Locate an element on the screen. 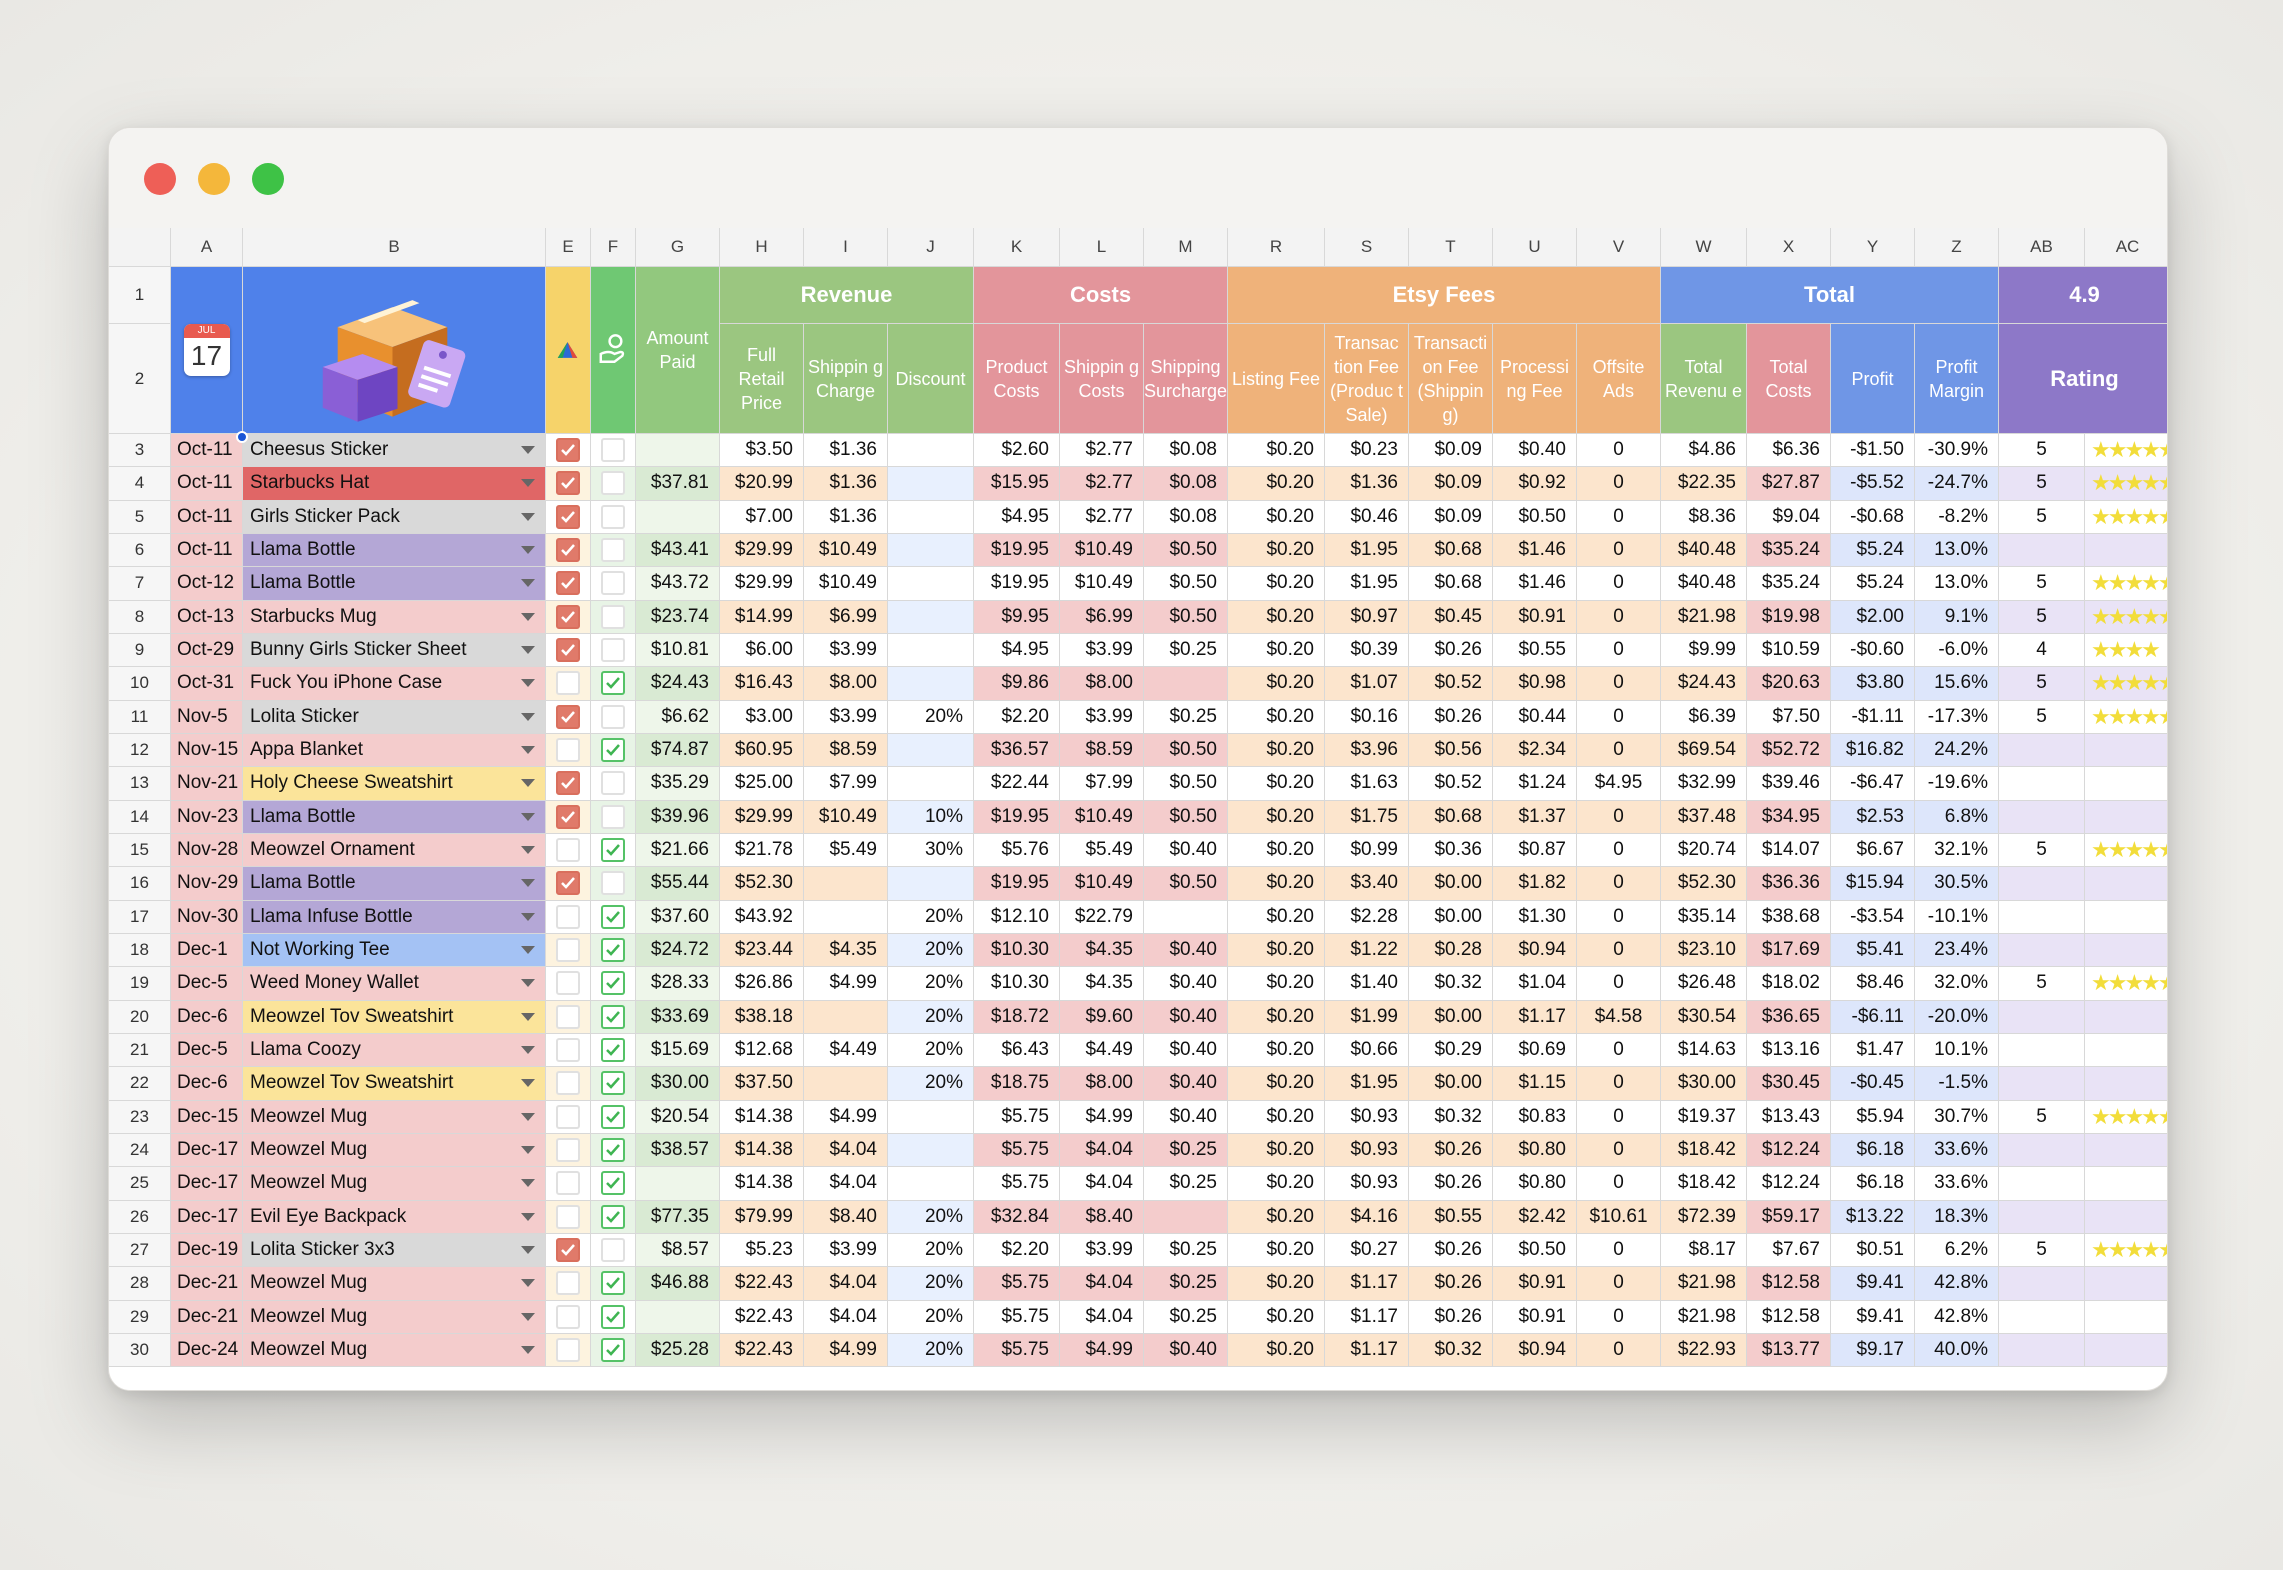 The height and width of the screenshot is (1570, 2283). row-header-12: 12 is located at coordinates (140, 750).